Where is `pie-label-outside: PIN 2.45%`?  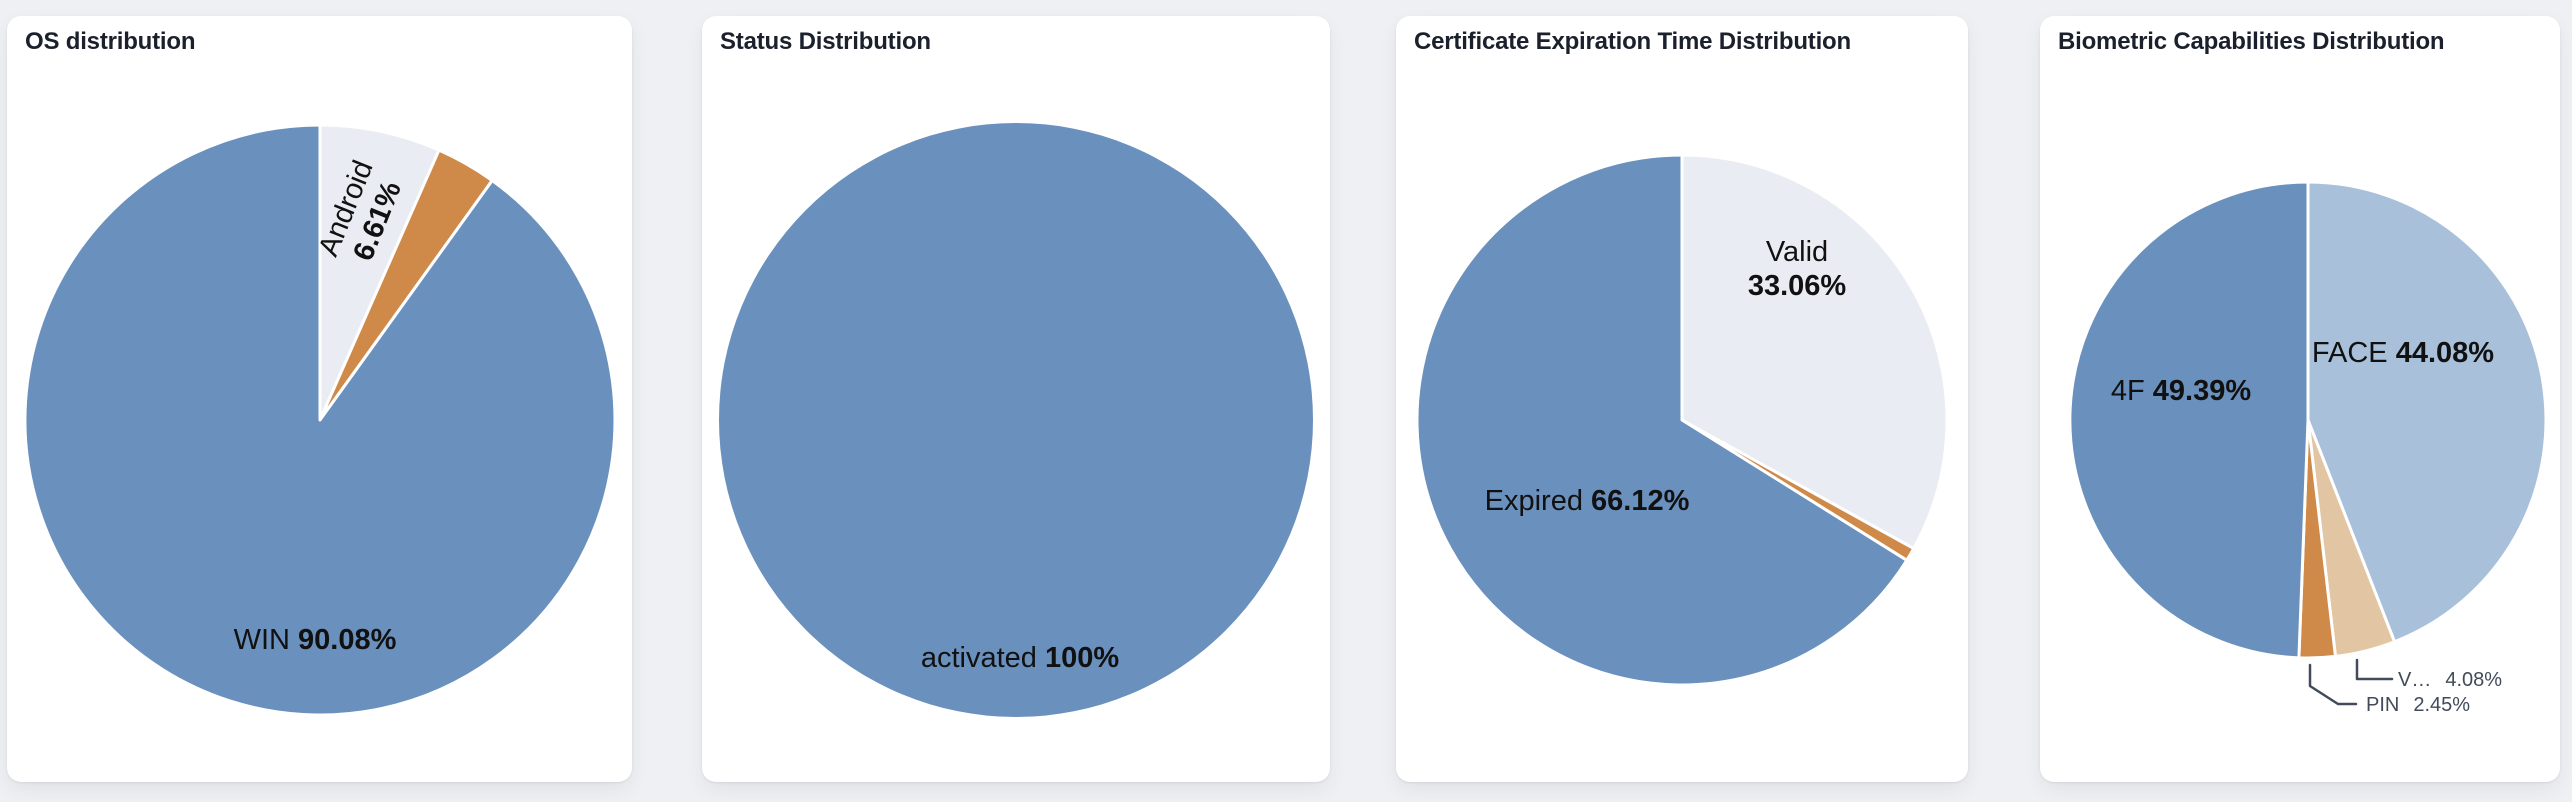 pie-label-outside: PIN 2.45% is located at coordinates (2418, 705).